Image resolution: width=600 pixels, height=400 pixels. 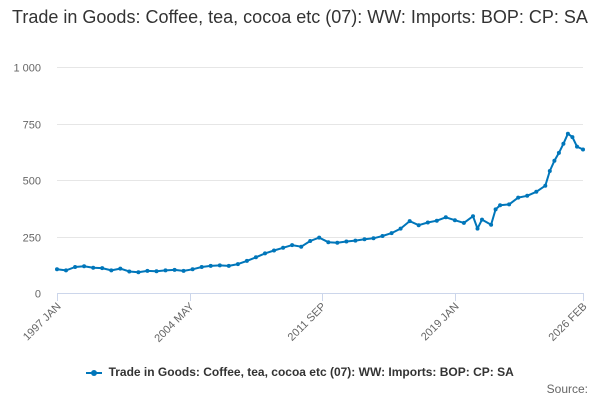 I want to click on x-tick-label: 2004 MAY, so click(x=174, y=322).